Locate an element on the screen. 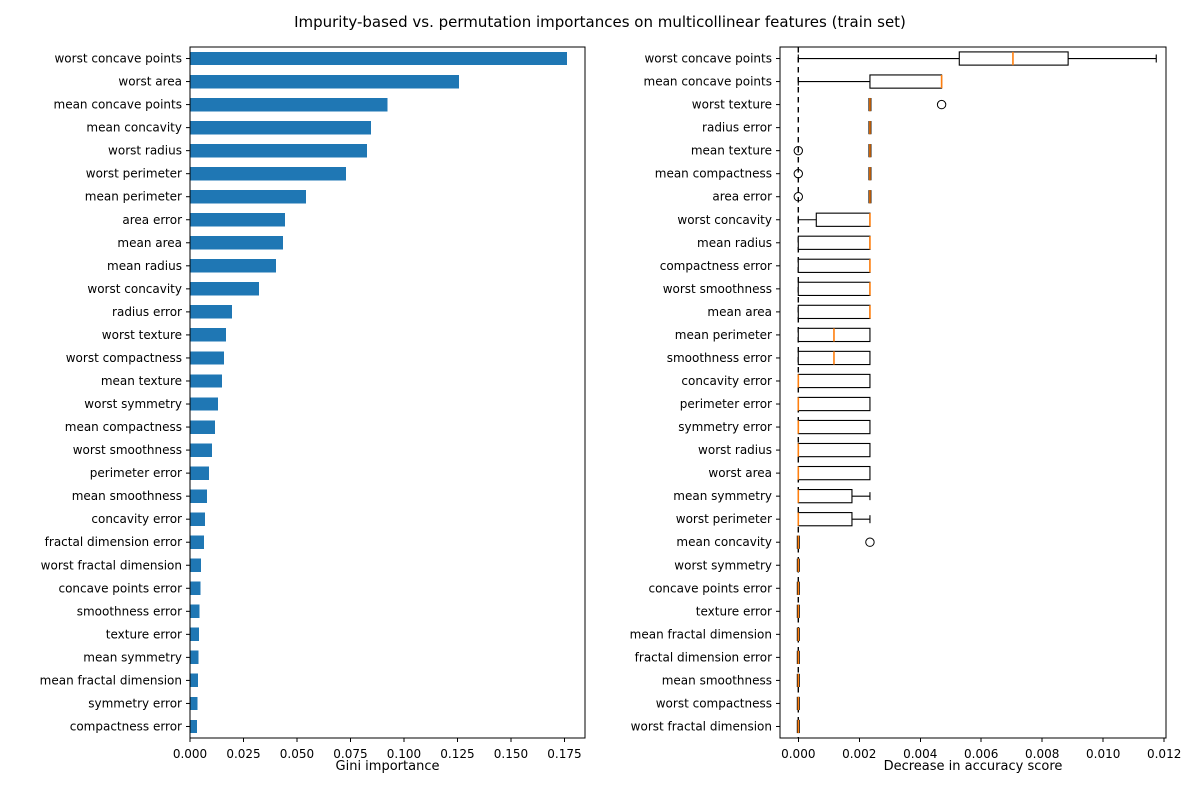  y-tick-label: mean concave points is located at coordinates (118, 105).